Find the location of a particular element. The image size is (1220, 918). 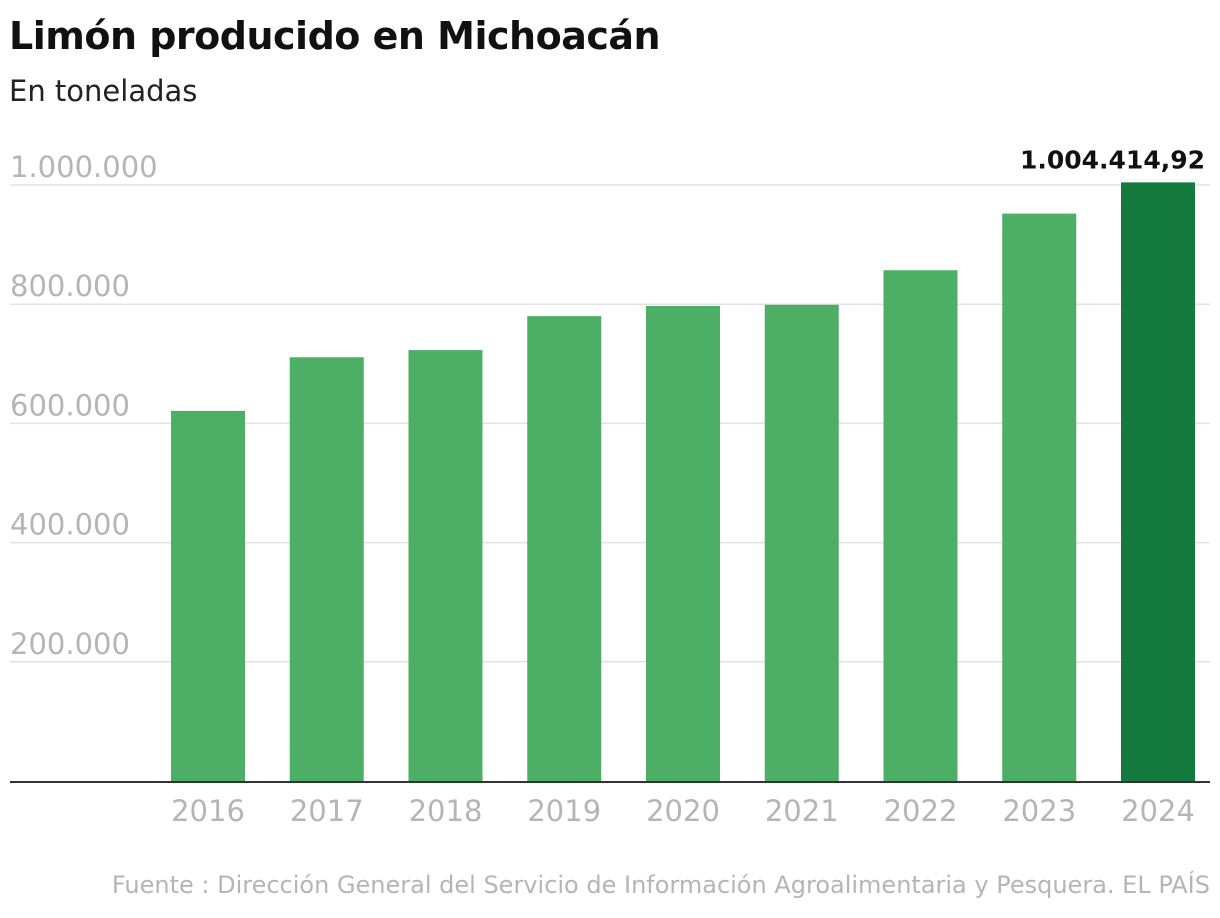

bar-2021 is located at coordinates (801, 542).